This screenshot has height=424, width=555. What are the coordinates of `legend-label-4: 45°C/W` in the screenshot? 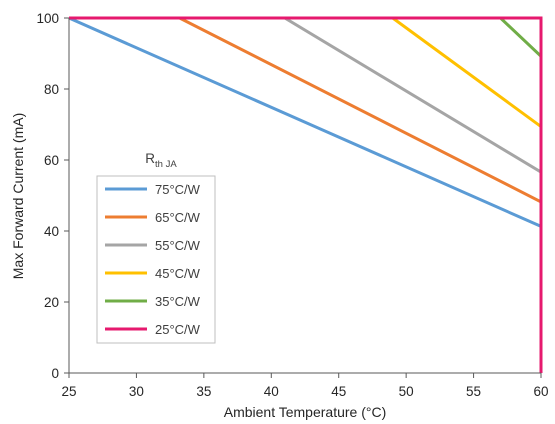 It's located at (178, 273).